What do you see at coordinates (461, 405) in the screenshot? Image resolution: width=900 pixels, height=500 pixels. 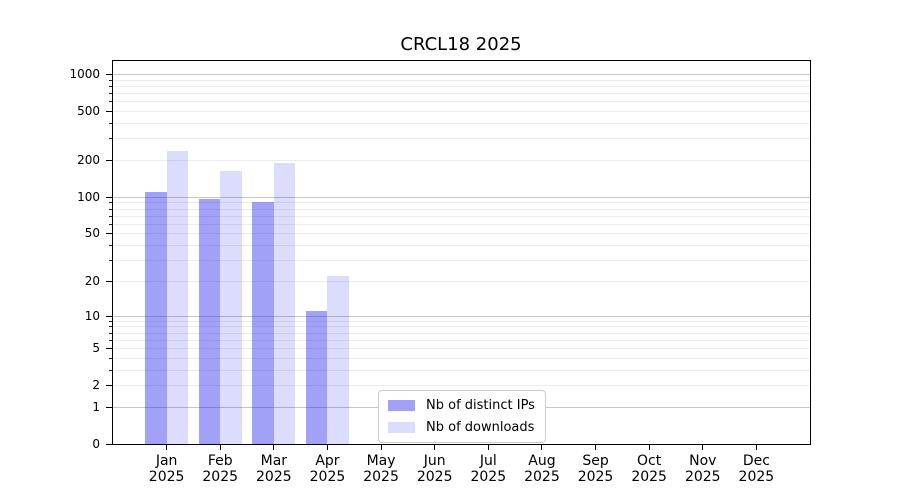 I see `legend-item-distinct-ips: Nb of distinct IPs` at bounding box center [461, 405].